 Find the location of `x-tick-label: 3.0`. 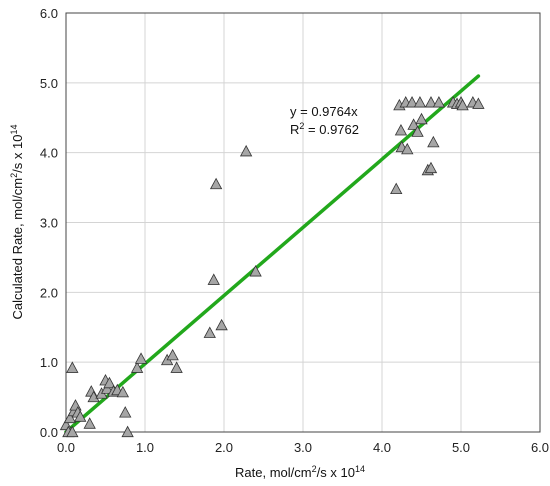

x-tick-label: 3.0 is located at coordinates (303, 447).